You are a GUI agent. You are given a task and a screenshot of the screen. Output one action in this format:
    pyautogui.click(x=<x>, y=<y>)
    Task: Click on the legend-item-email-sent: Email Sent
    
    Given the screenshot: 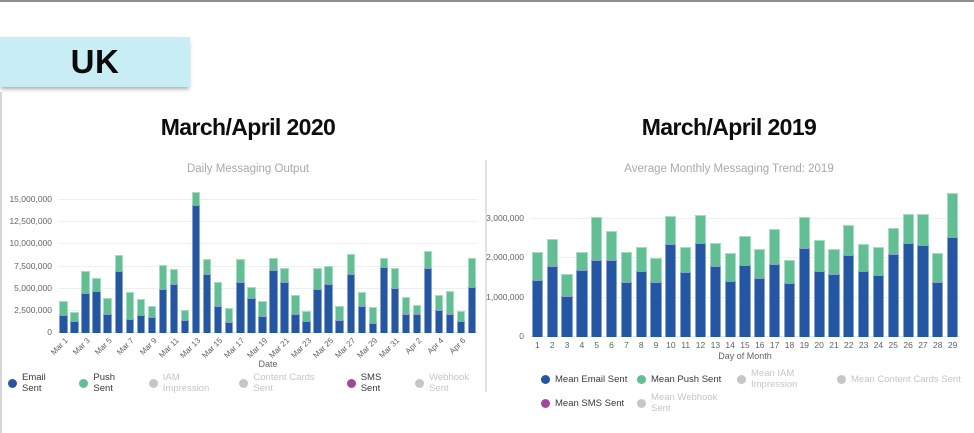 What is the action you would take?
    pyautogui.click(x=36, y=383)
    